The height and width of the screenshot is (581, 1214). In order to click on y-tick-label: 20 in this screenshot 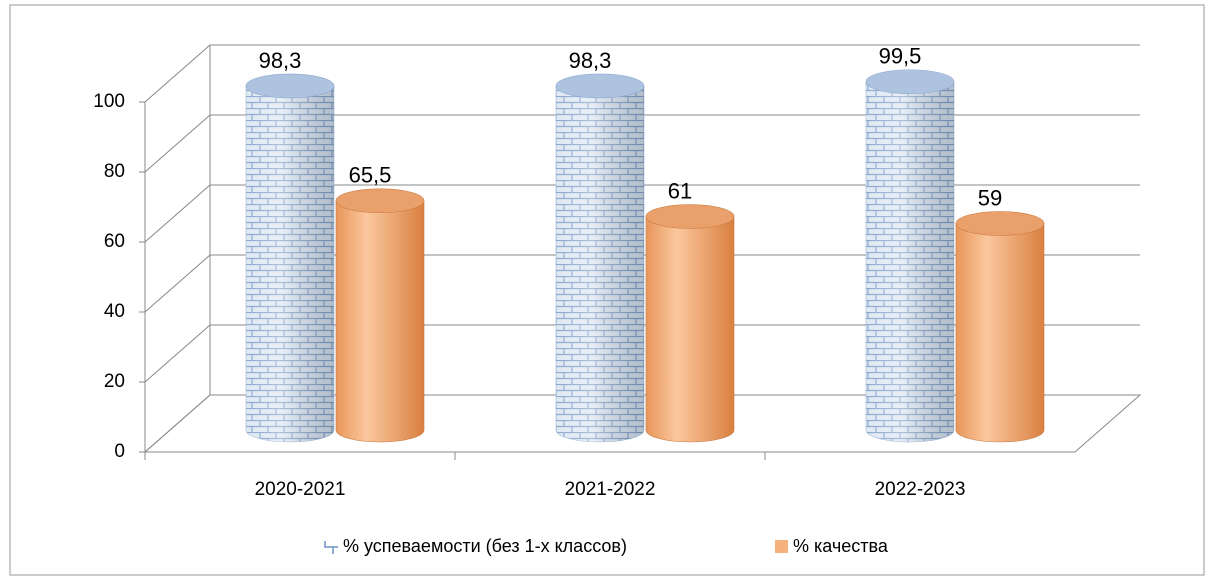, I will do `click(114, 381)`.